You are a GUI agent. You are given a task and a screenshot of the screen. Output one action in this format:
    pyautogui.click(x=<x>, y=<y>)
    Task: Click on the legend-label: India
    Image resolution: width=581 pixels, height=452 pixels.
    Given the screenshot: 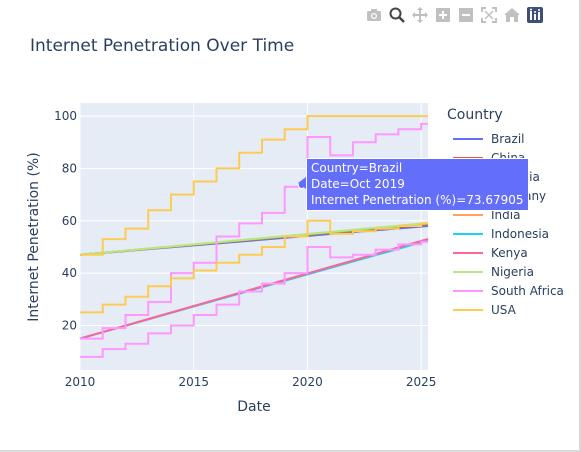 What is the action you would take?
    pyautogui.click(x=506, y=214)
    